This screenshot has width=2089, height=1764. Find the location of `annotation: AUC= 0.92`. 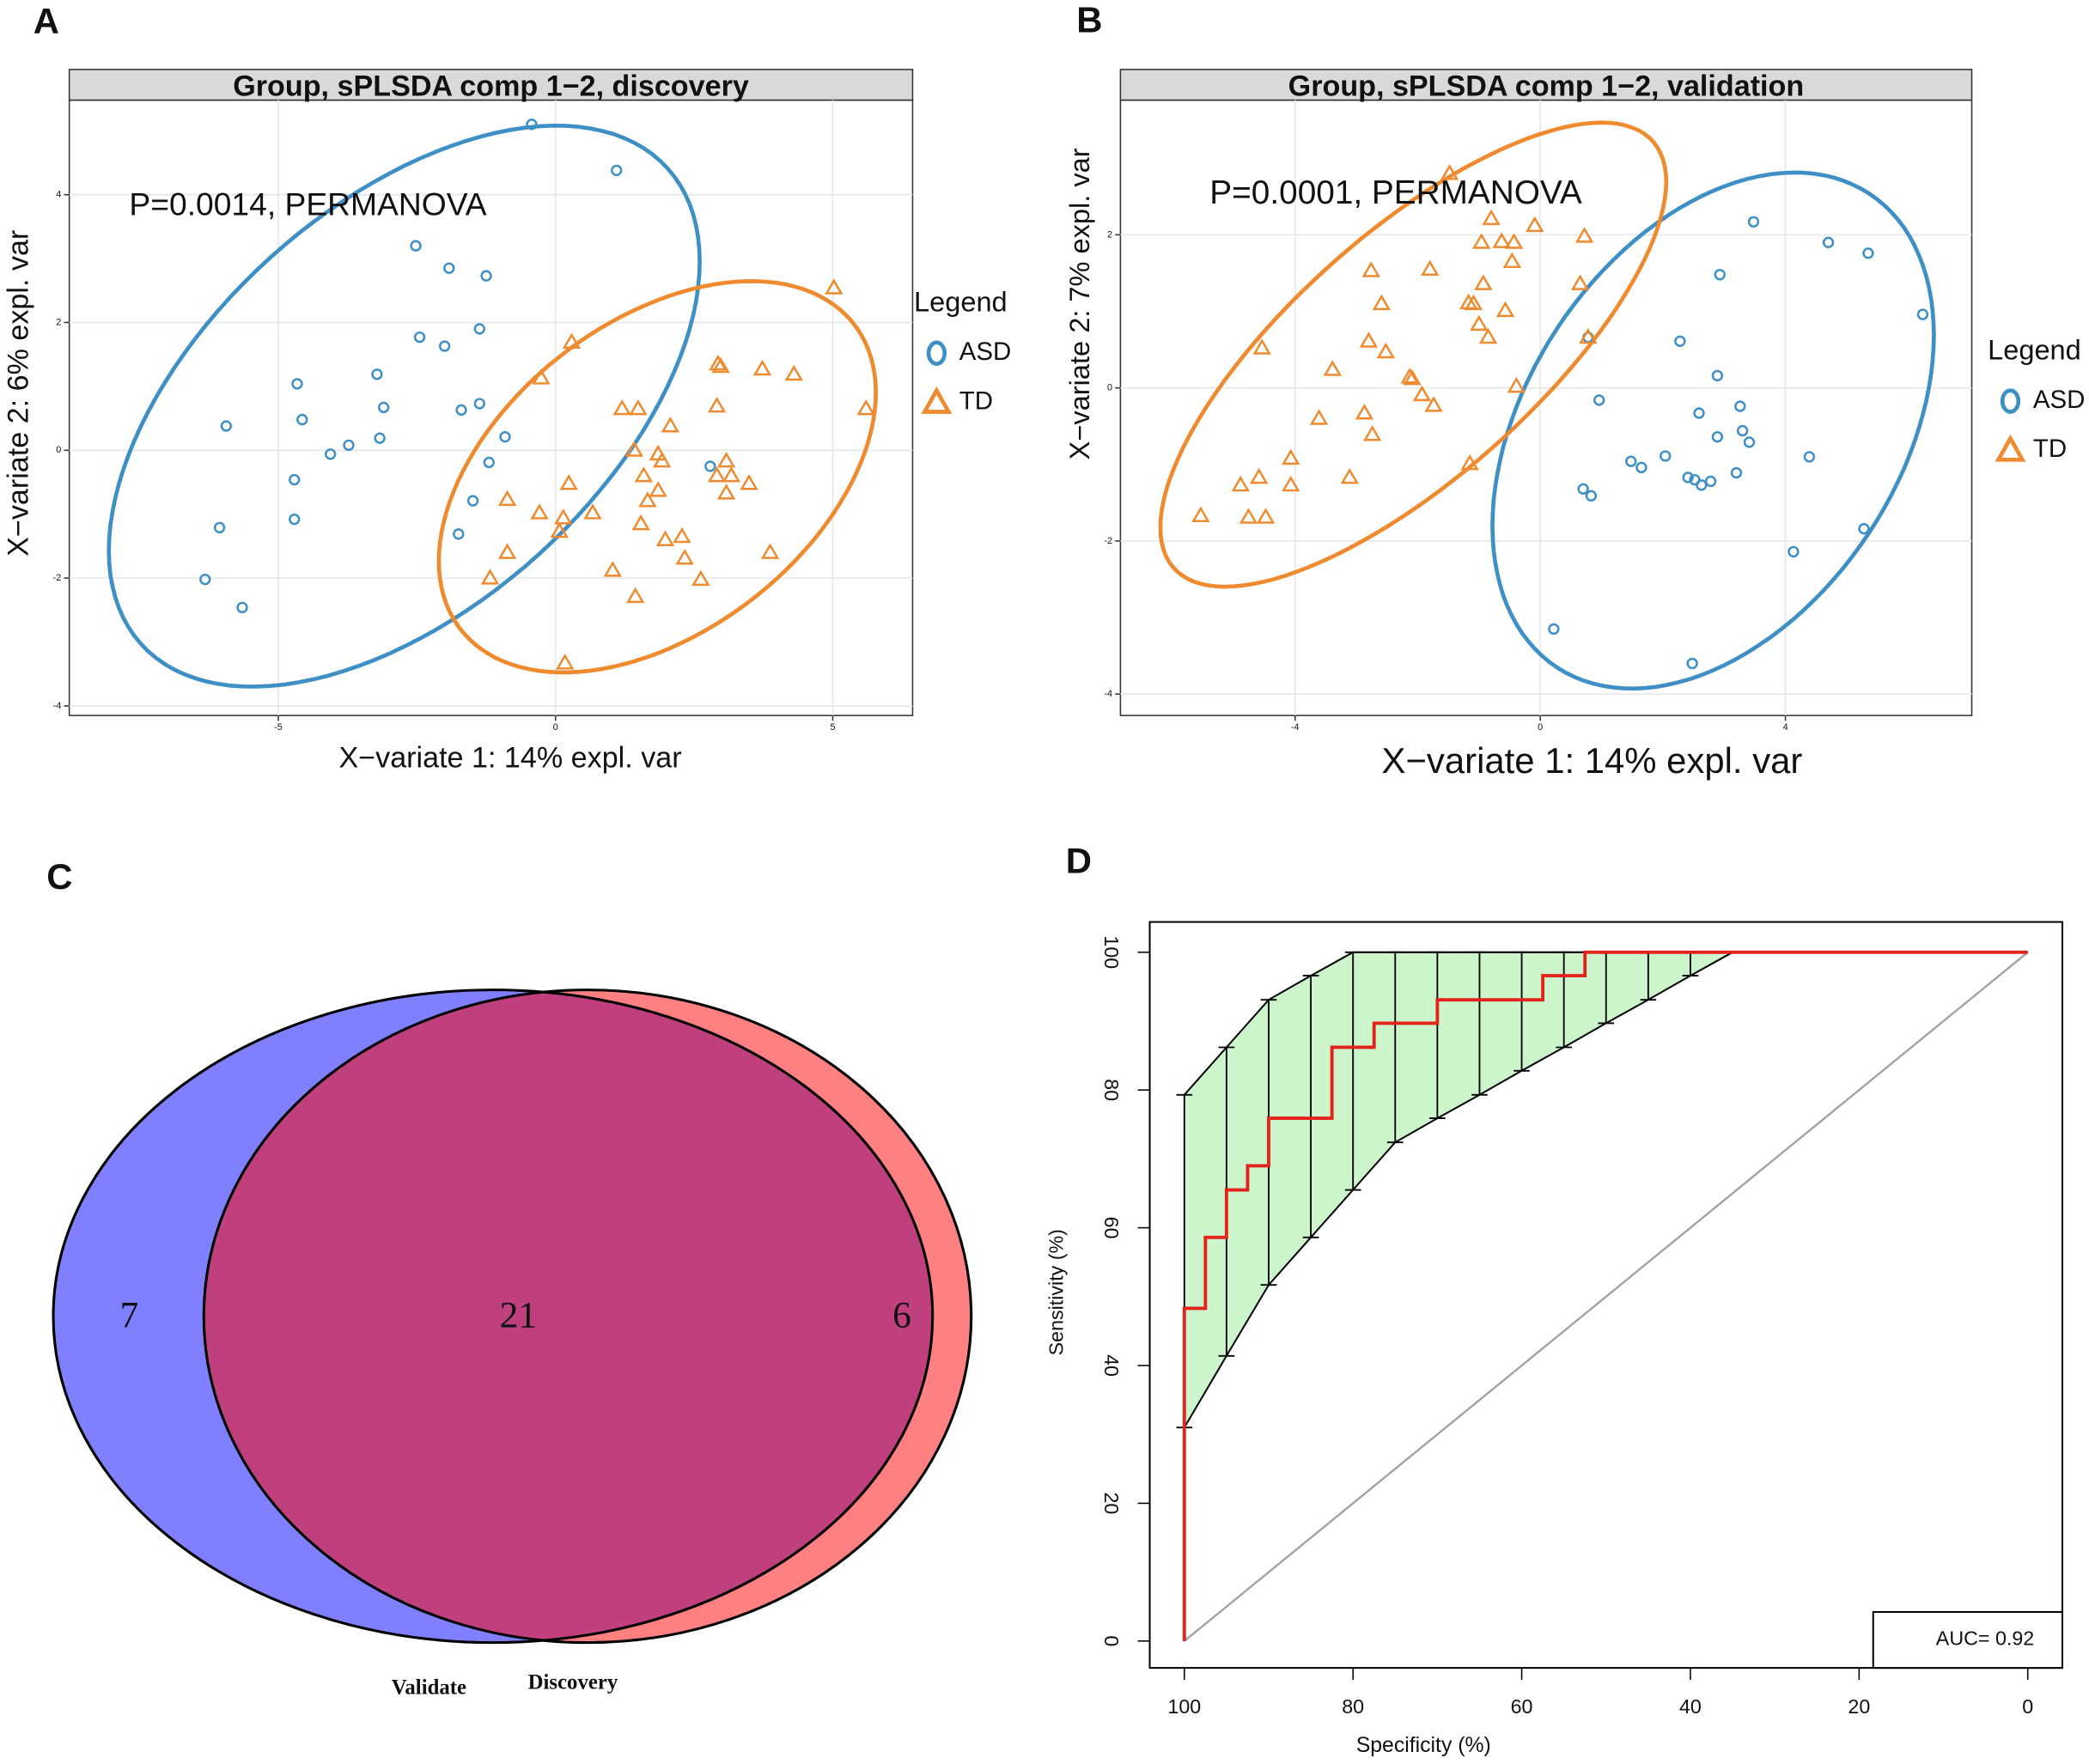

annotation: AUC= 0.92 is located at coordinates (1985, 1638).